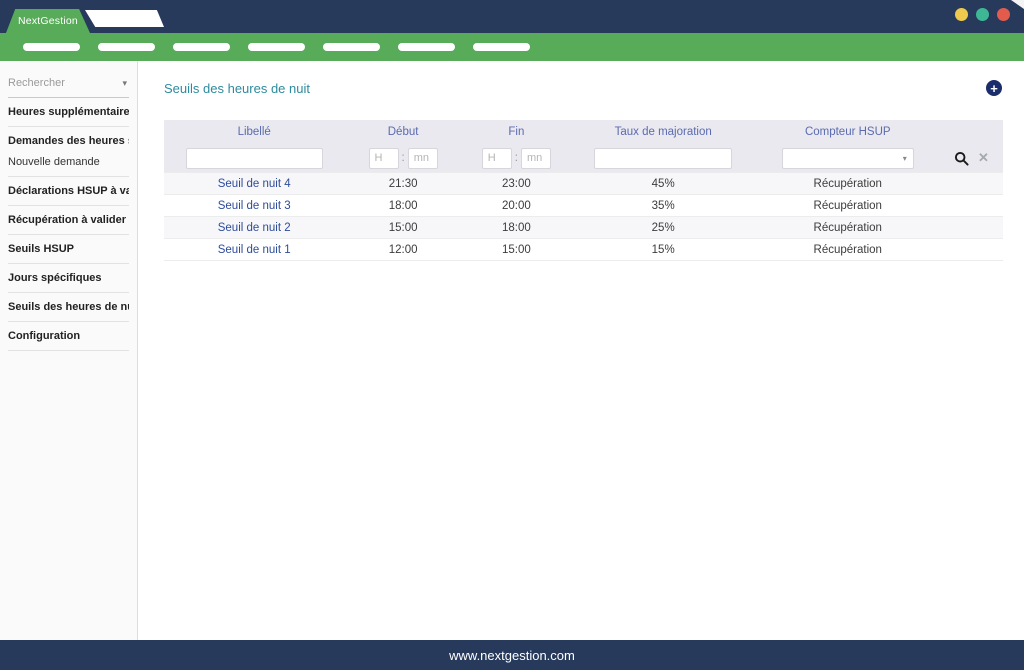 The height and width of the screenshot is (670, 1024). What do you see at coordinates (516, 227) in the screenshot?
I see `row-fin: 18:00` at bounding box center [516, 227].